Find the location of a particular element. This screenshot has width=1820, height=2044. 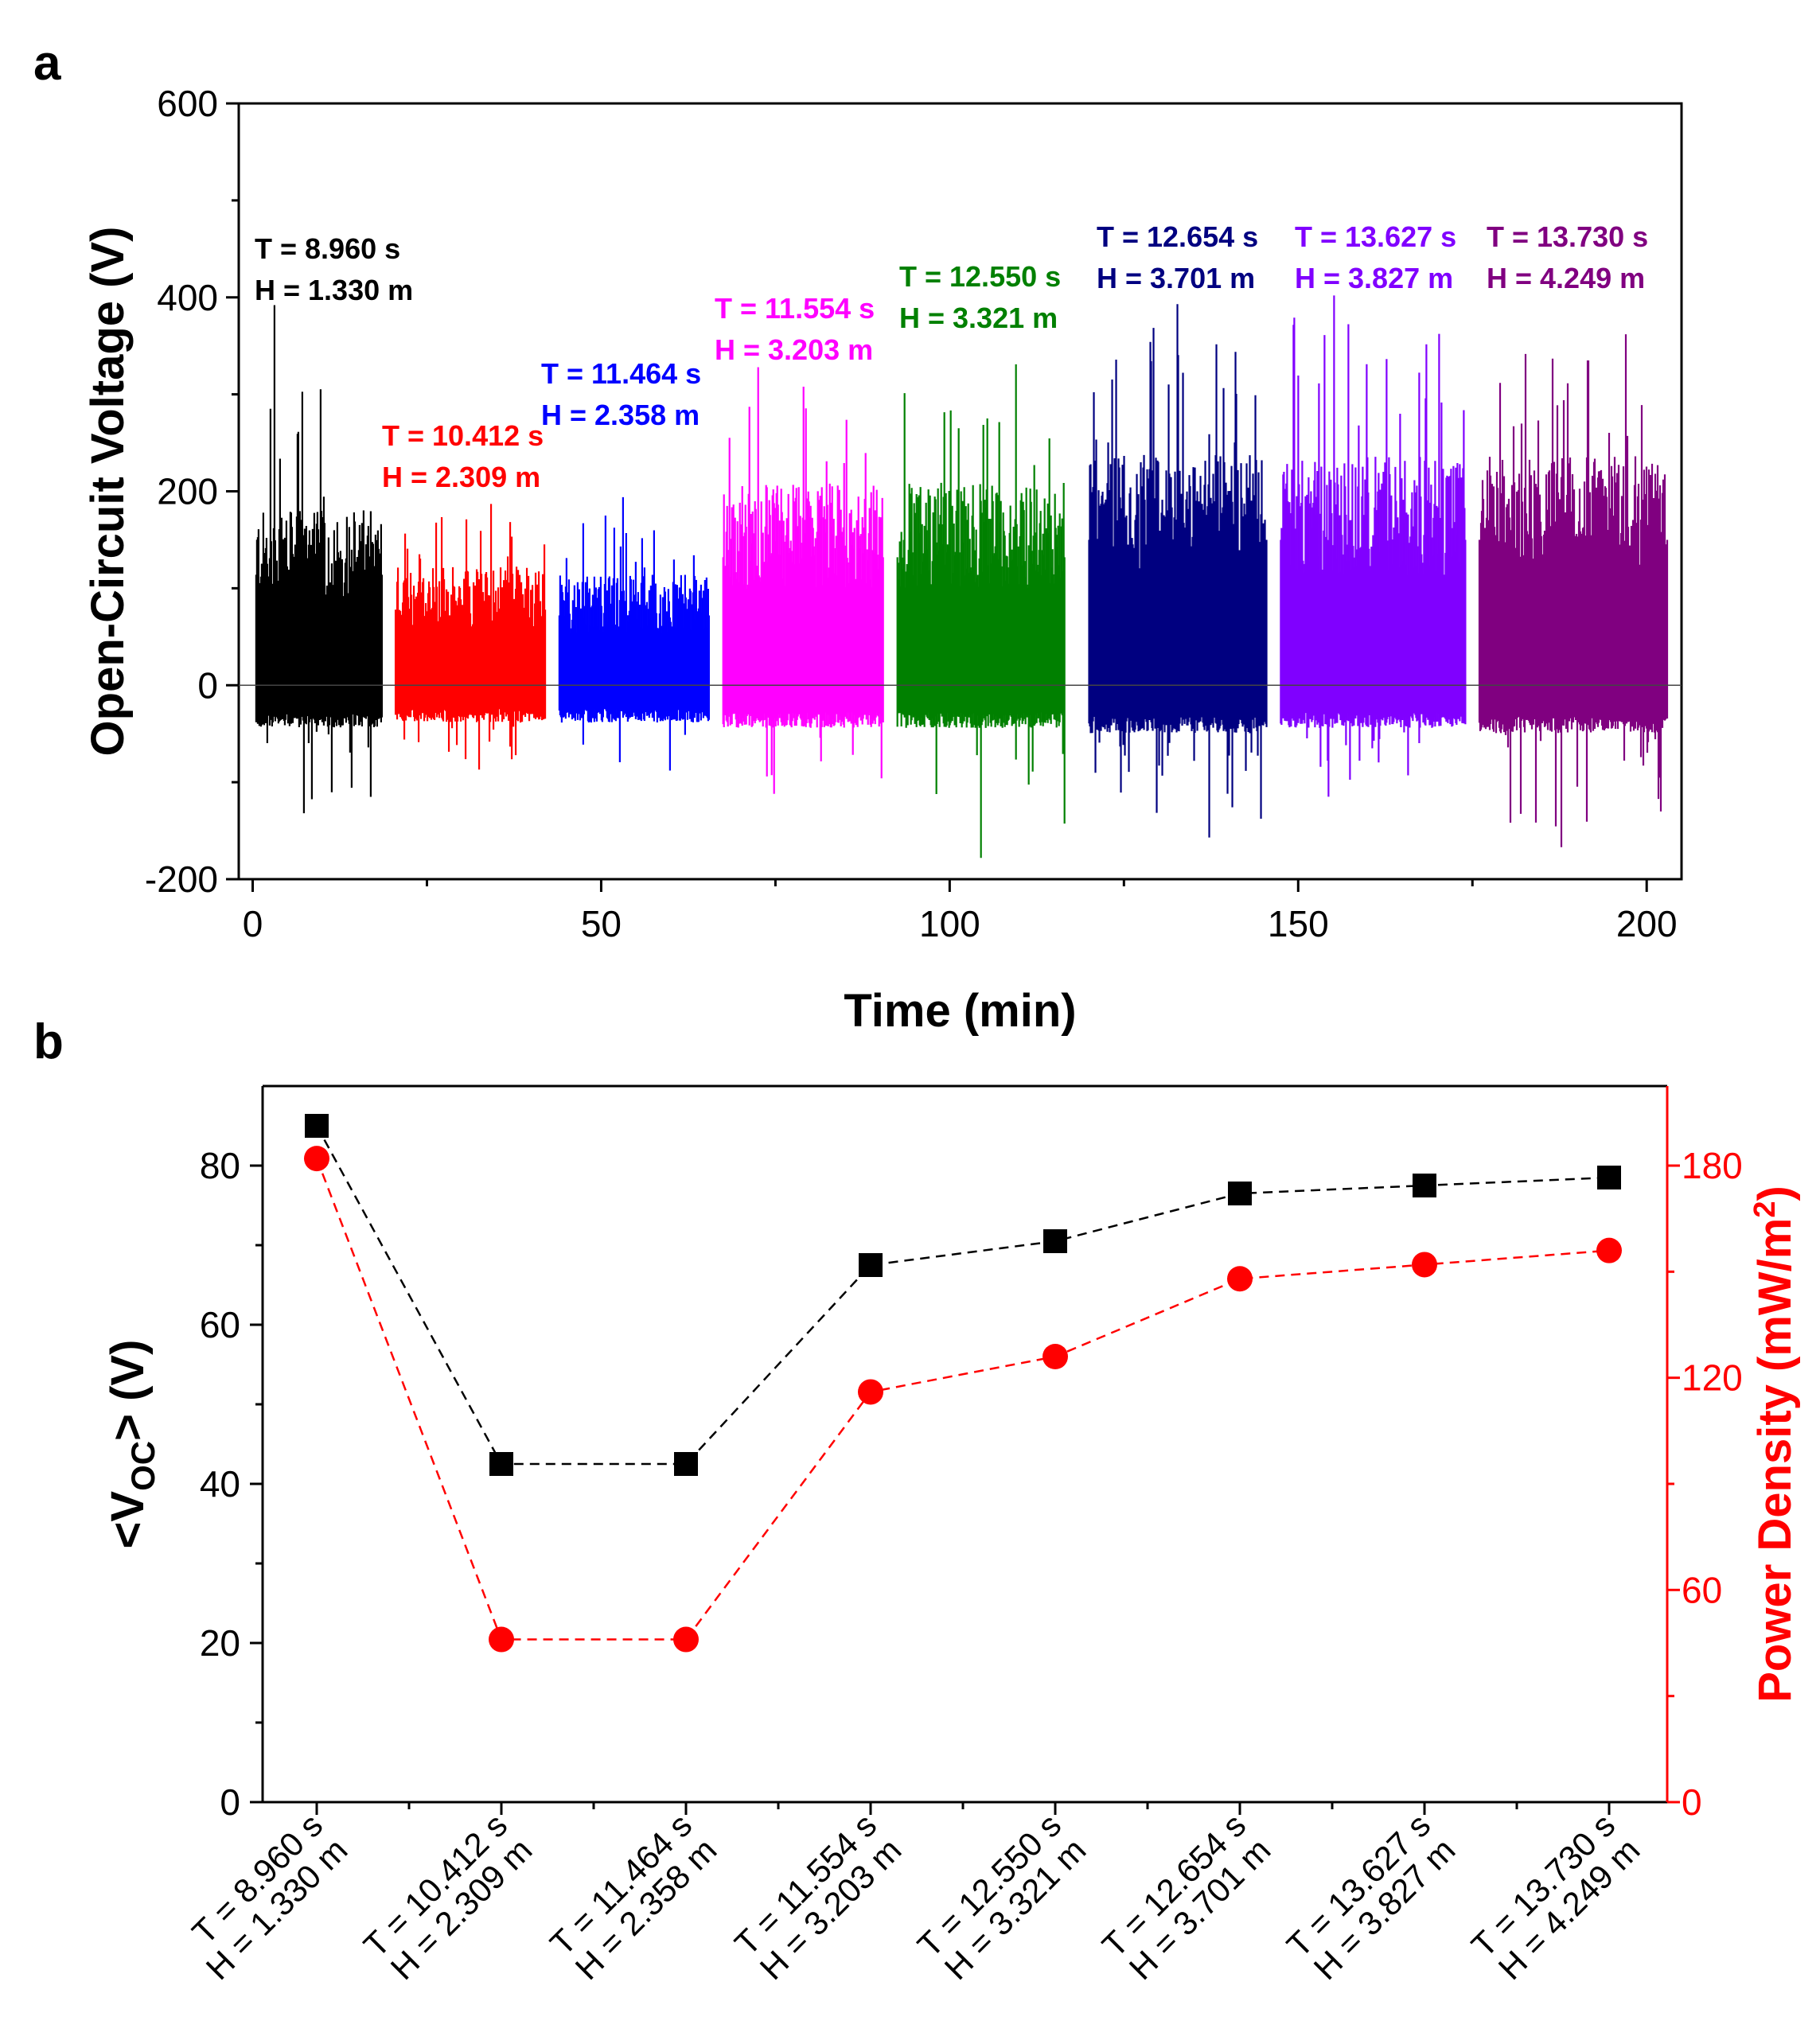

series-line is located at coordinates (962, 1295).